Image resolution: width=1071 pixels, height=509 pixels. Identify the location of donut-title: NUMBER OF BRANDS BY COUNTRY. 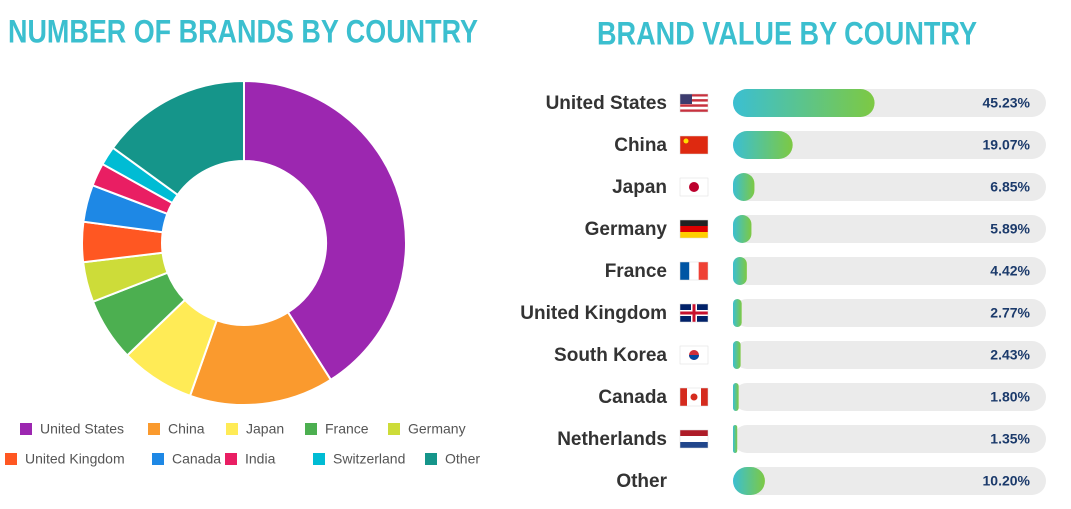
(243, 31).